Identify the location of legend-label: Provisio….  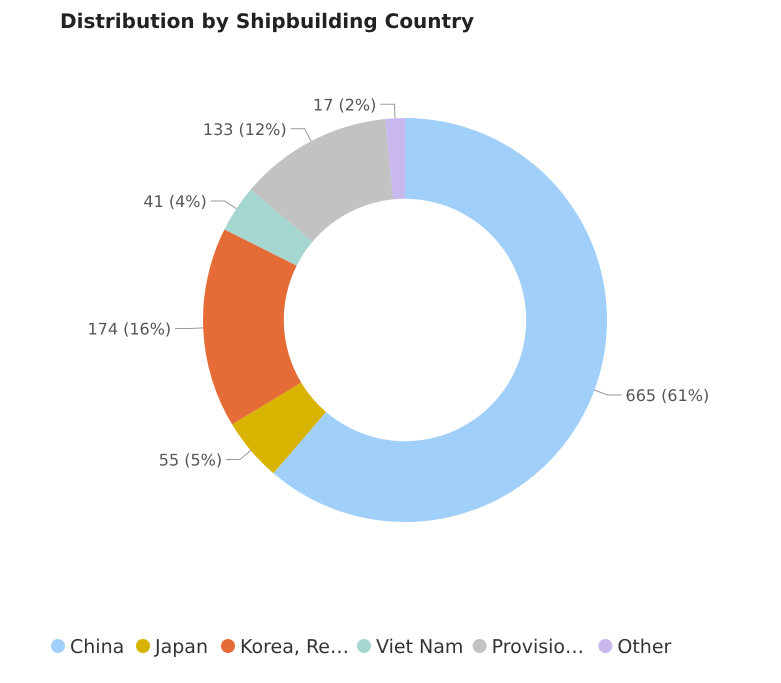
(538, 647).